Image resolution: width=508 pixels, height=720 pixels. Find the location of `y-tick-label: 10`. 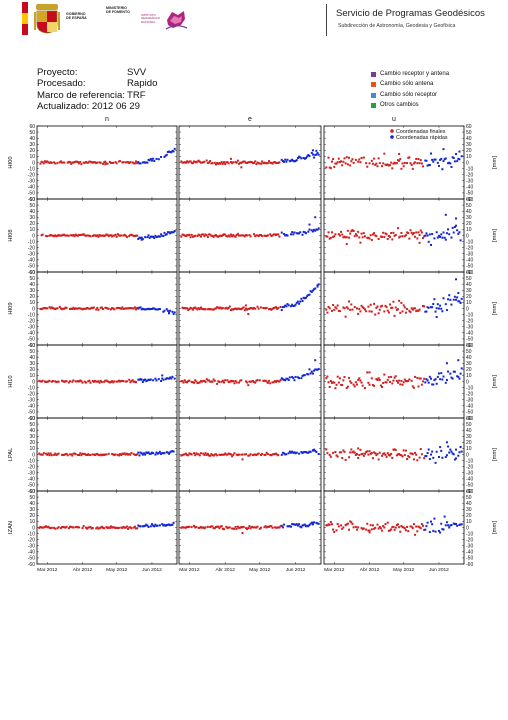

y-tick-label: 10 is located at coordinates (469, 157).